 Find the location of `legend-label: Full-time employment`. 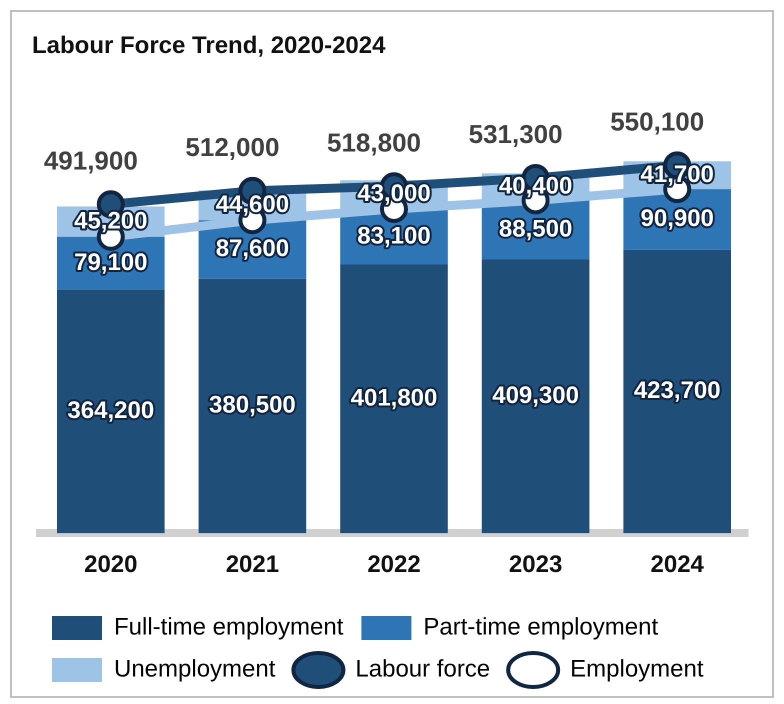

legend-label: Full-time employment is located at coordinates (229, 627).